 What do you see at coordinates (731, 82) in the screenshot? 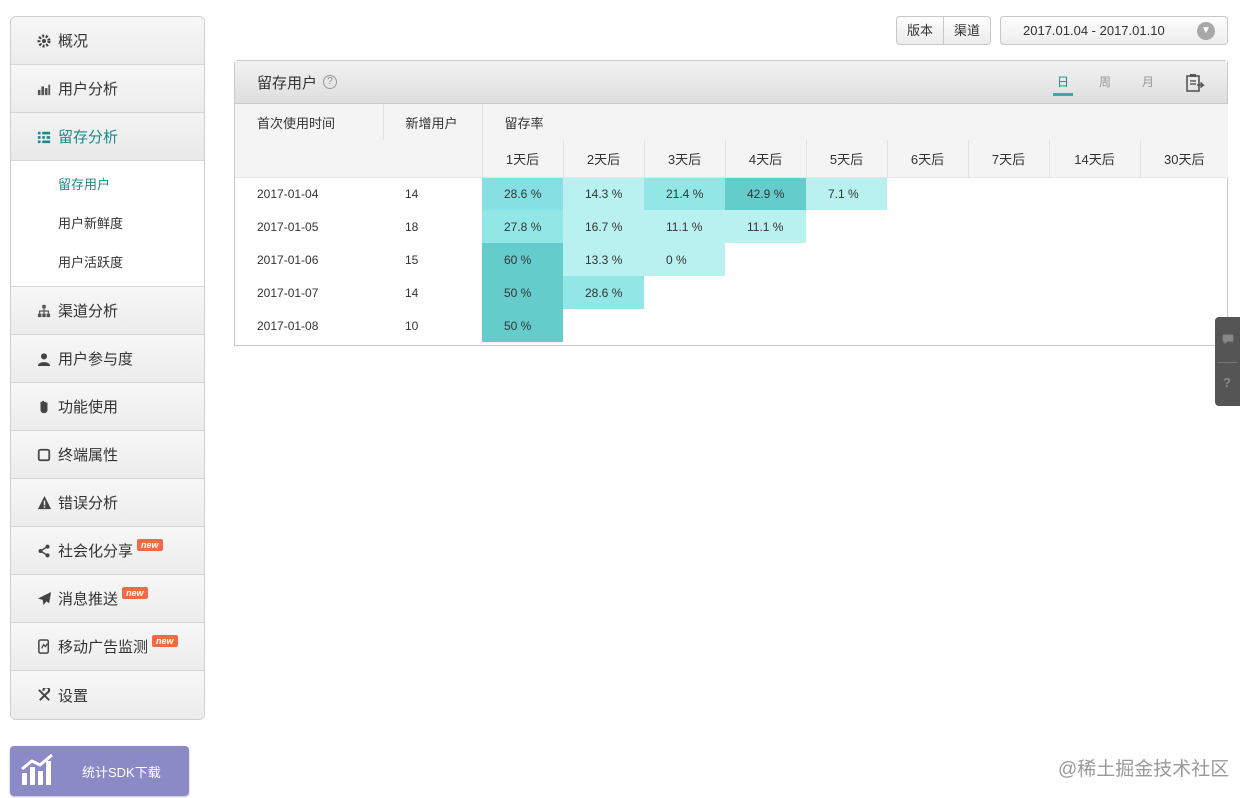
I see `panel-header: 留存用户 ? 日 周 月` at bounding box center [731, 82].